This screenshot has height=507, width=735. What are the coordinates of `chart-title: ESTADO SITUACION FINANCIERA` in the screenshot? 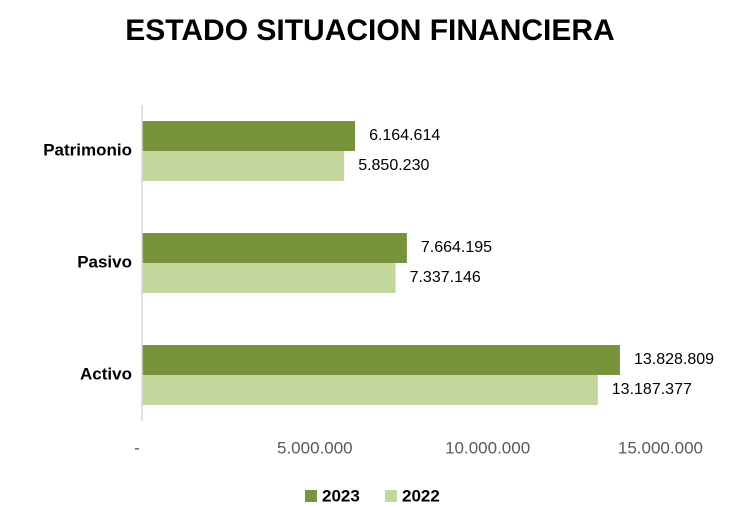 It's located at (369, 30).